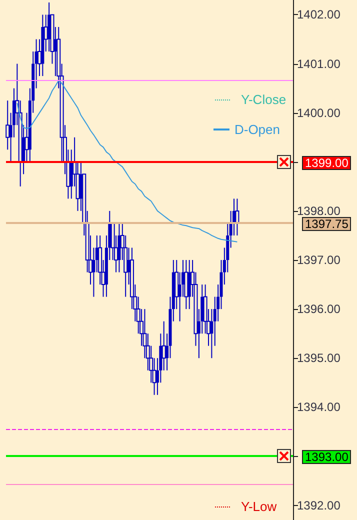 The height and width of the screenshot is (520, 357). Describe the element at coordinates (319, 407) in the screenshot. I see `y-tick-label: 1394.00` at that location.